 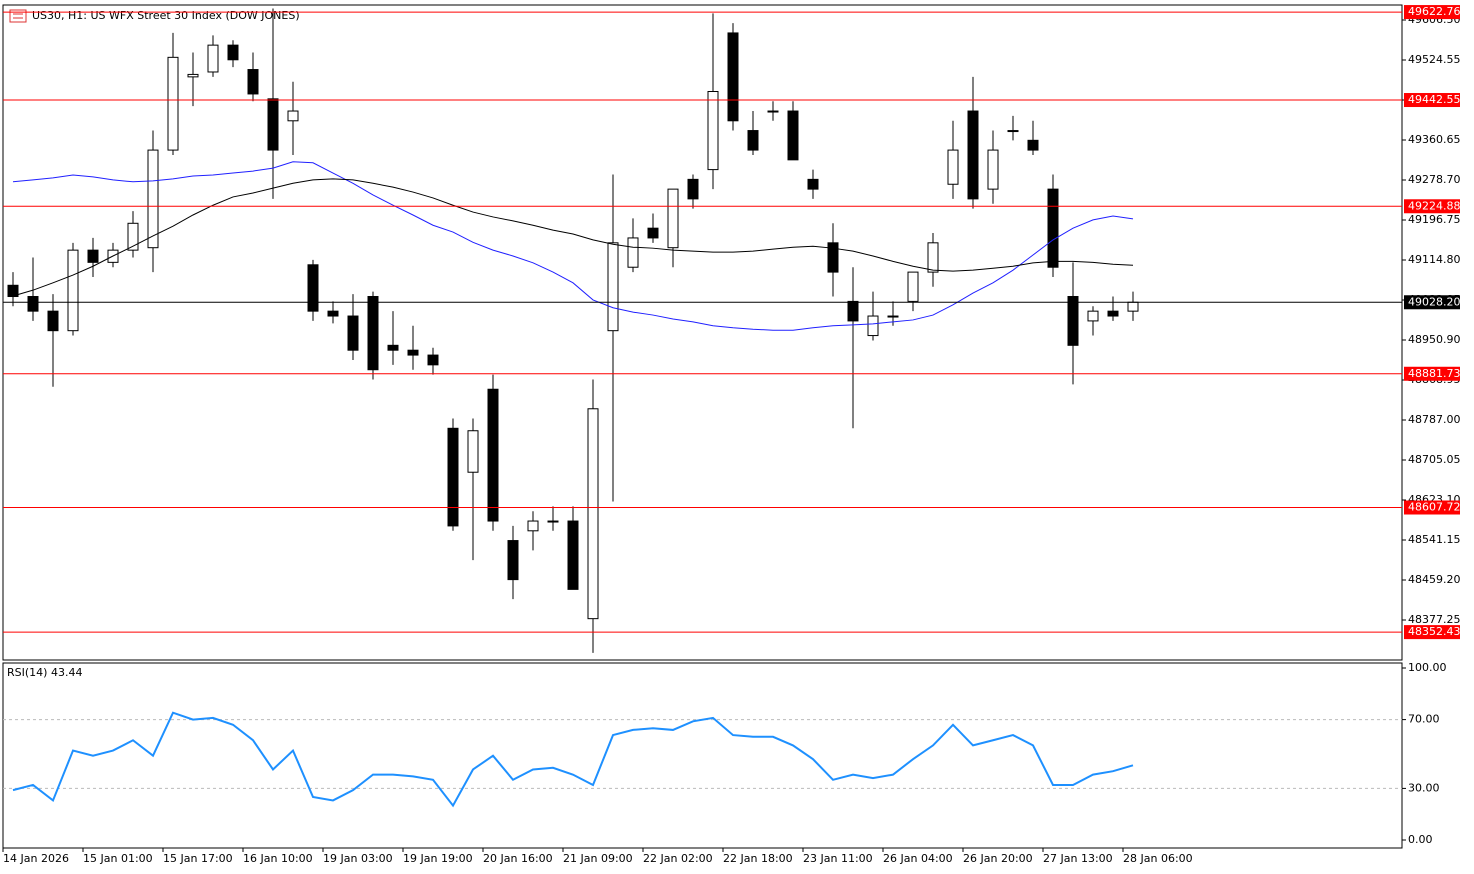 I want to click on y-tick-label: 48377.25, so click(x=1434, y=619).